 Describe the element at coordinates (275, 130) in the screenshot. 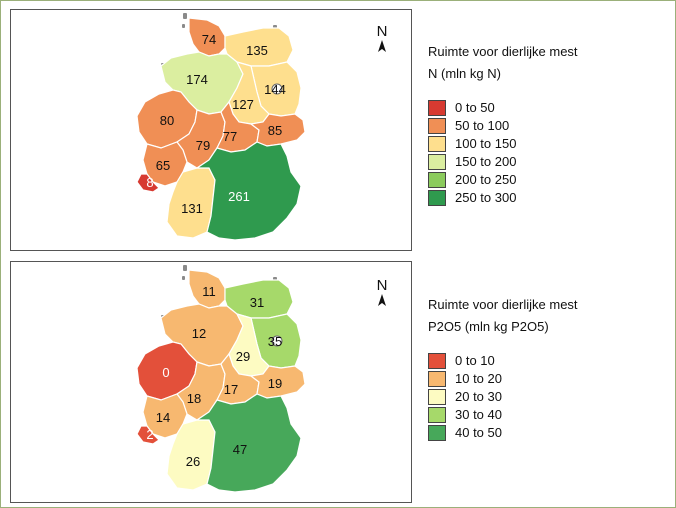

I see `label-sachsen: 85` at that location.